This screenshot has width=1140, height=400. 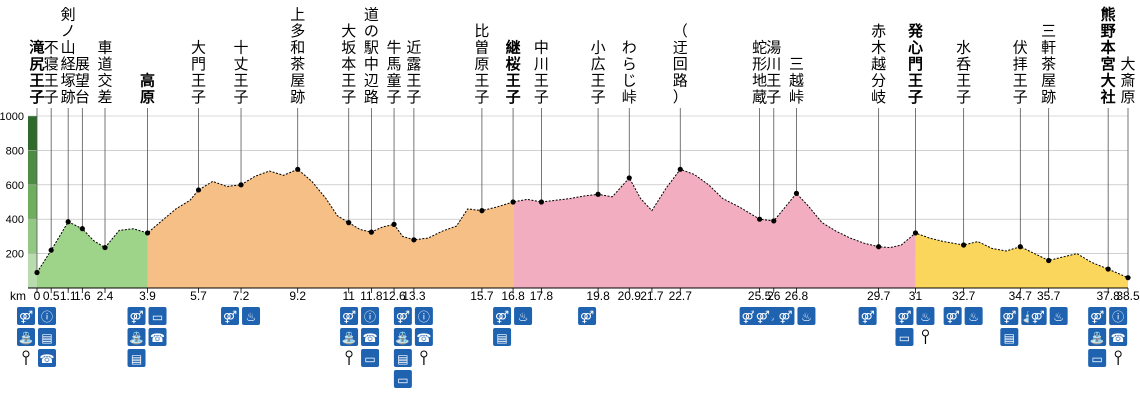 What do you see at coordinates (68, 15) in the screenshot?
I see `waypoint-name-char: 剣` at bounding box center [68, 15].